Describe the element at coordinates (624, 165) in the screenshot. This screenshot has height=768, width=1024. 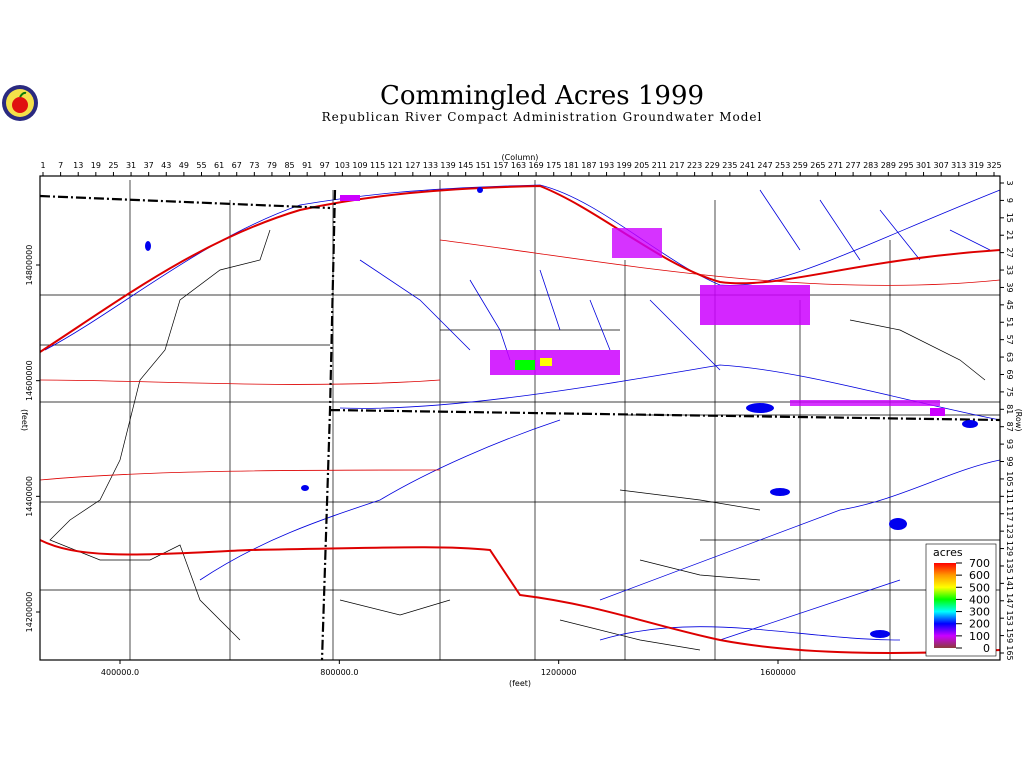
I see `column-tick-label: 199` at that location.